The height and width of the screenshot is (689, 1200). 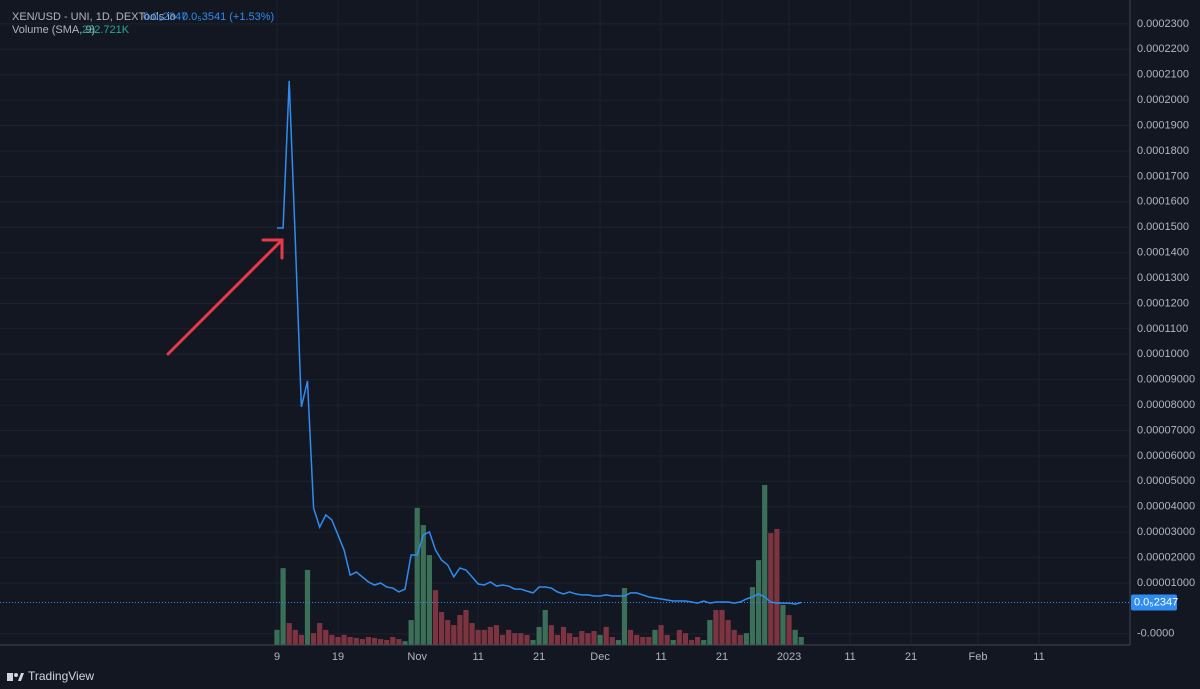 I want to click on x-tick-label: 11, so click(x=477, y=657).